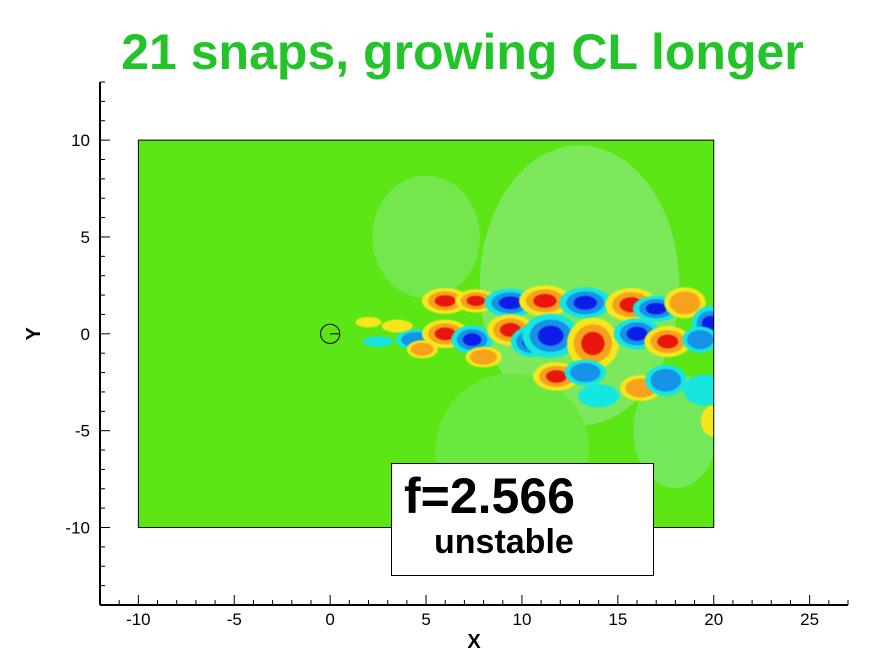  I want to click on y-tick-label--10: -10, so click(77, 528).